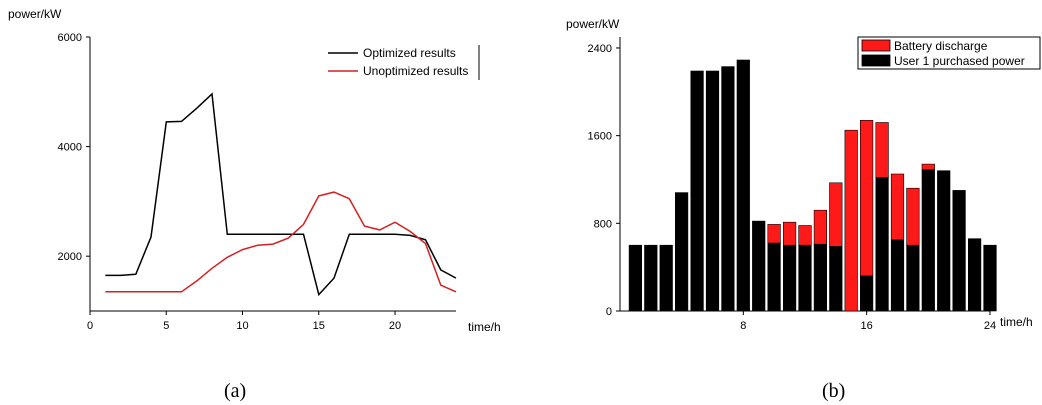 The width and height of the screenshot is (1042, 405). Describe the element at coordinates (70, 38) in the screenshot. I see `chart-a-y-tick-label: 6000` at that location.